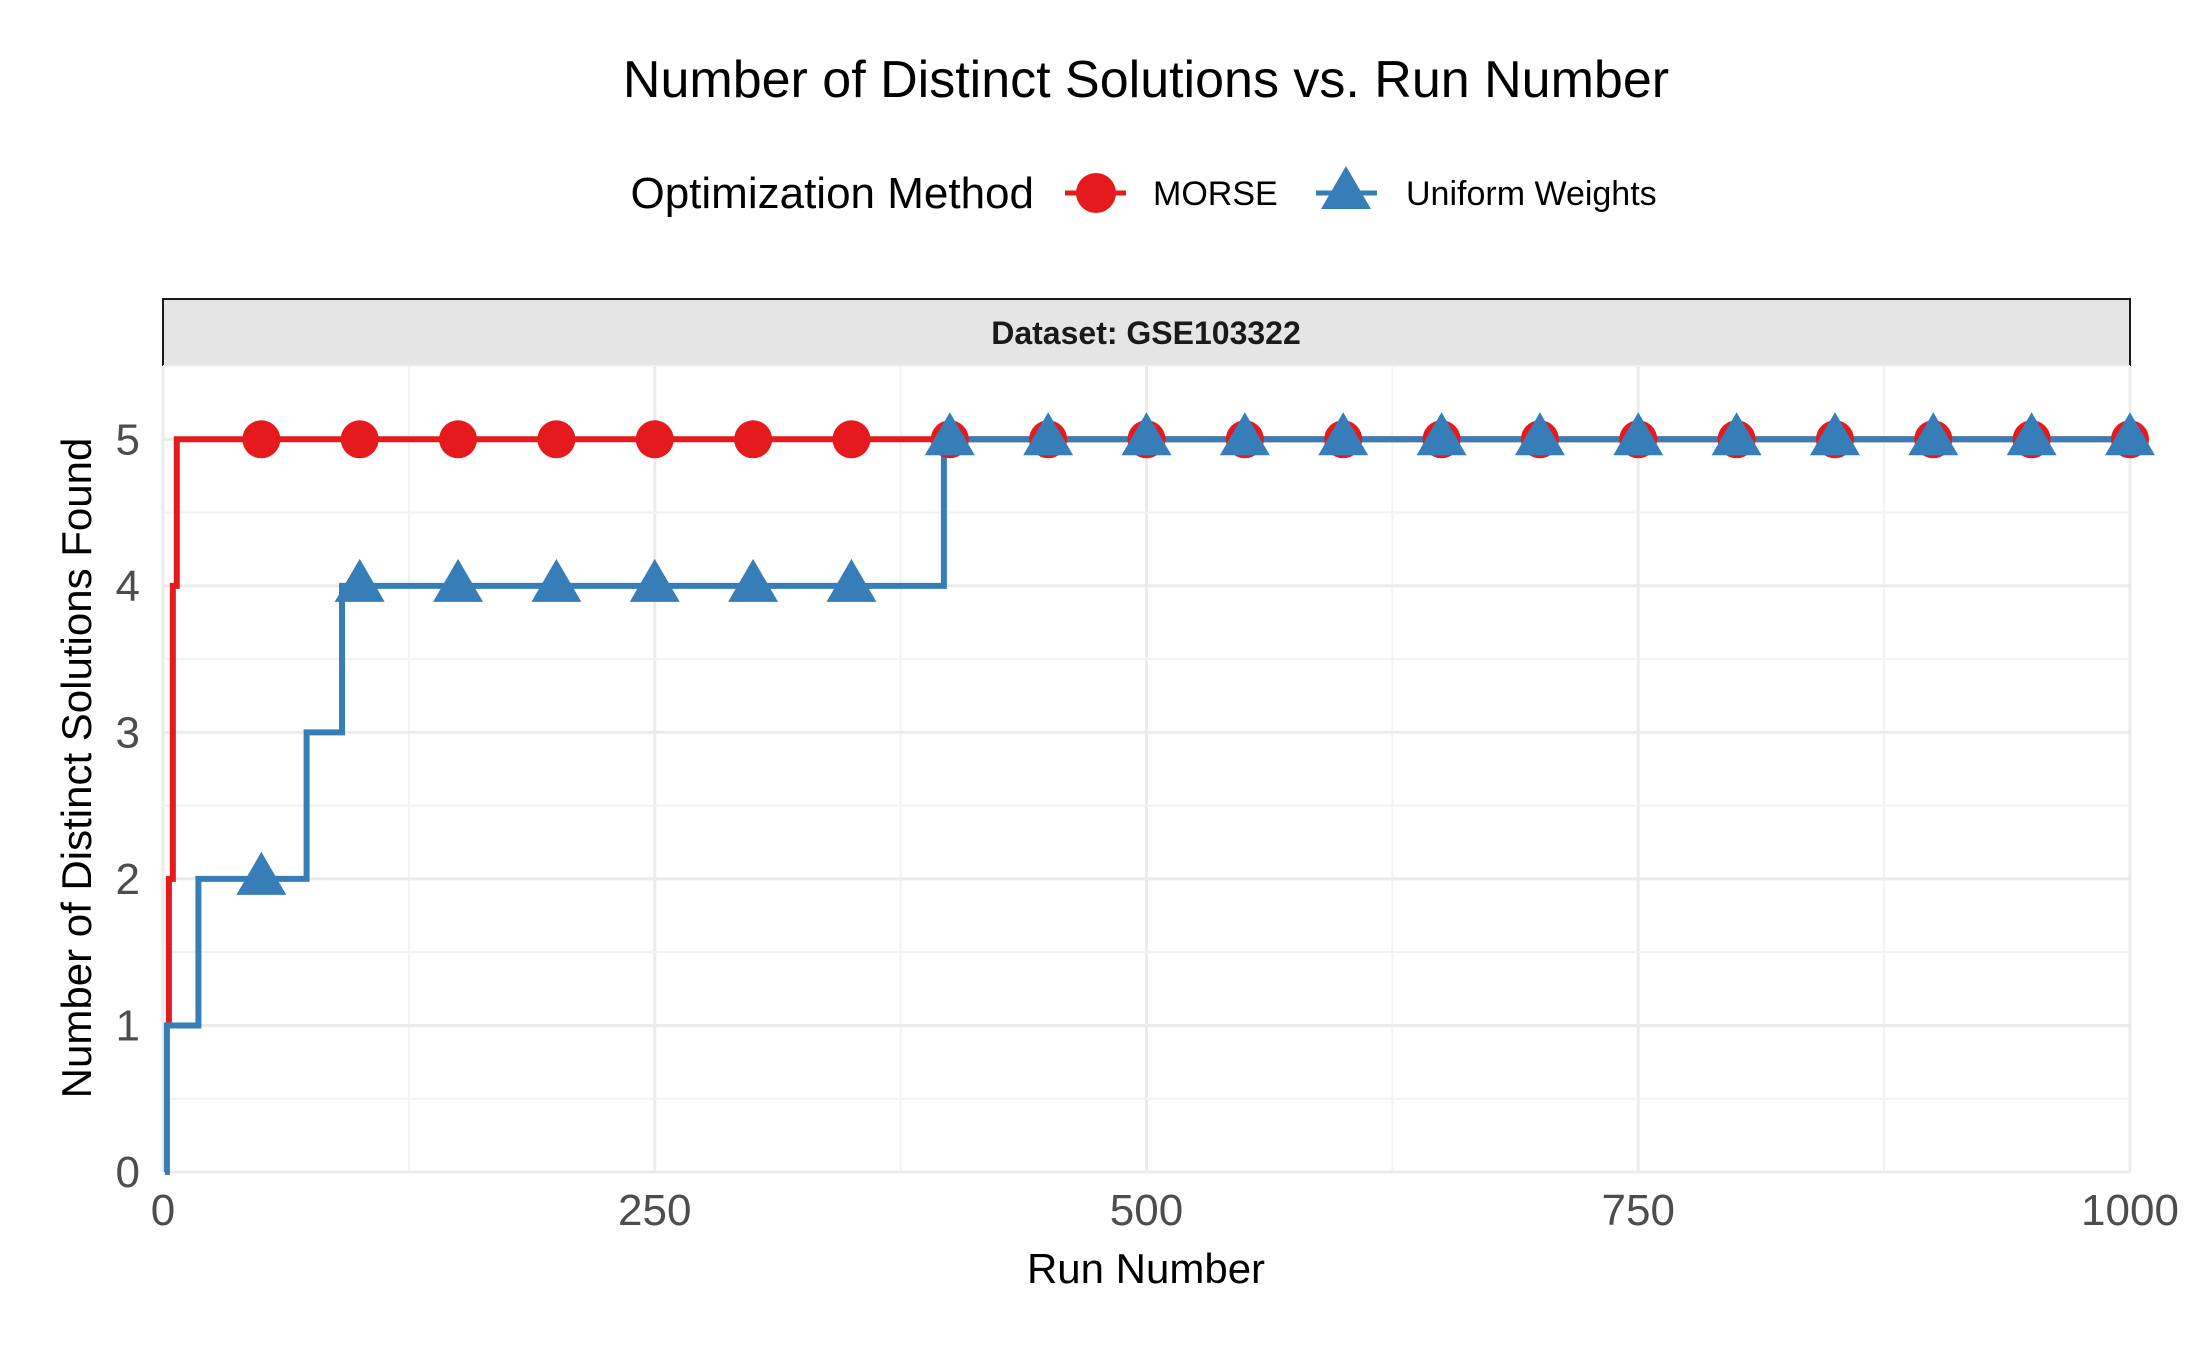 The image size is (2187, 1350). I want to click on legend-title: Optimization Method, so click(832, 193).